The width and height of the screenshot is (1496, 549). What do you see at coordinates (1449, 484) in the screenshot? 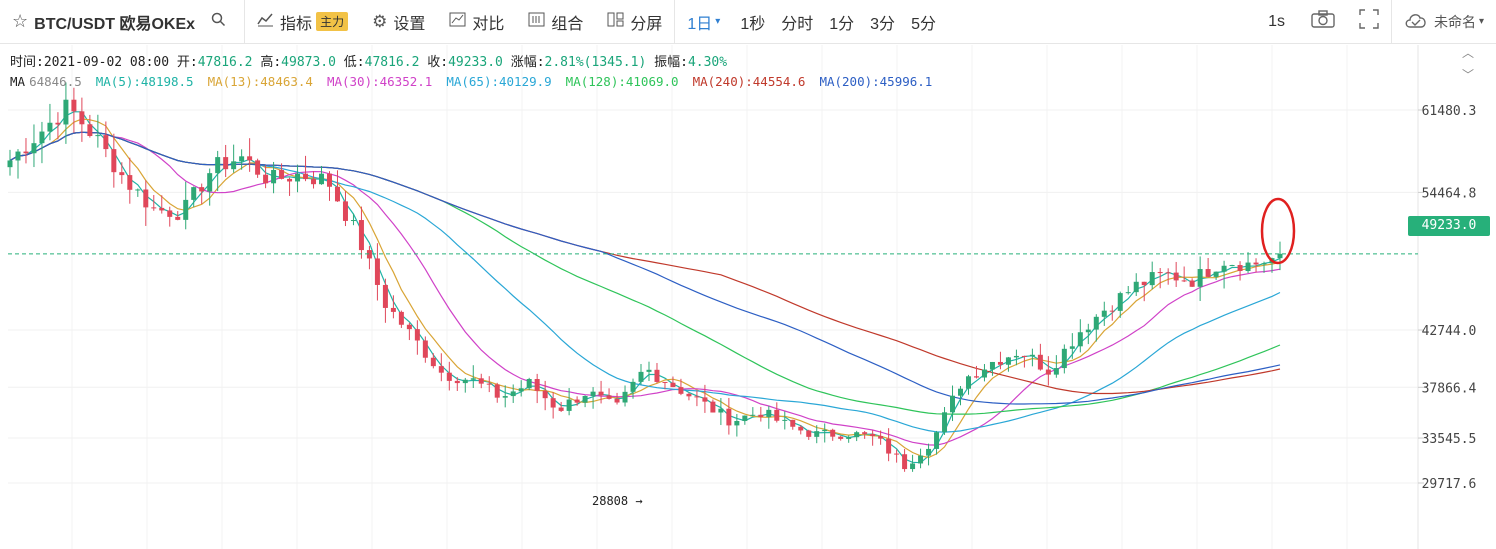
I see `axis-tick-label: 29717.6` at bounding box center [1449, 484].